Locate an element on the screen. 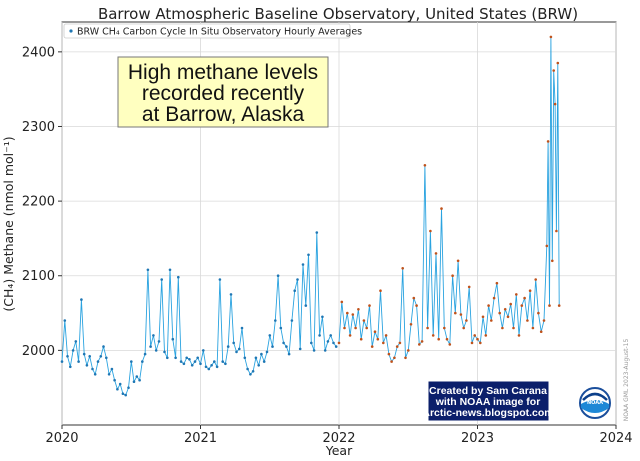 This screenshot has height=461, width=640. x-tick-label: 2024 is located at coordinates (615, 438).